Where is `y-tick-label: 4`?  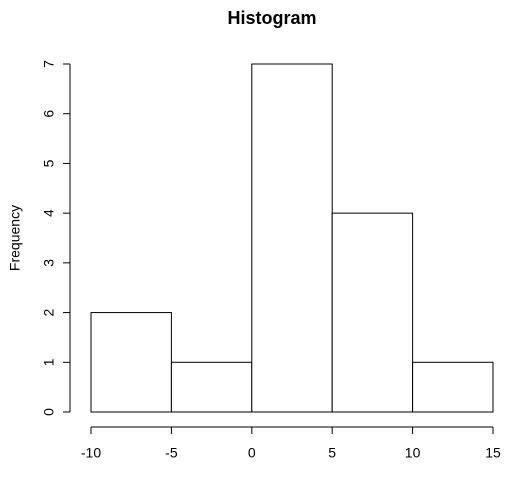 y-tick-label: 4 is located at coordinates (49, 213).